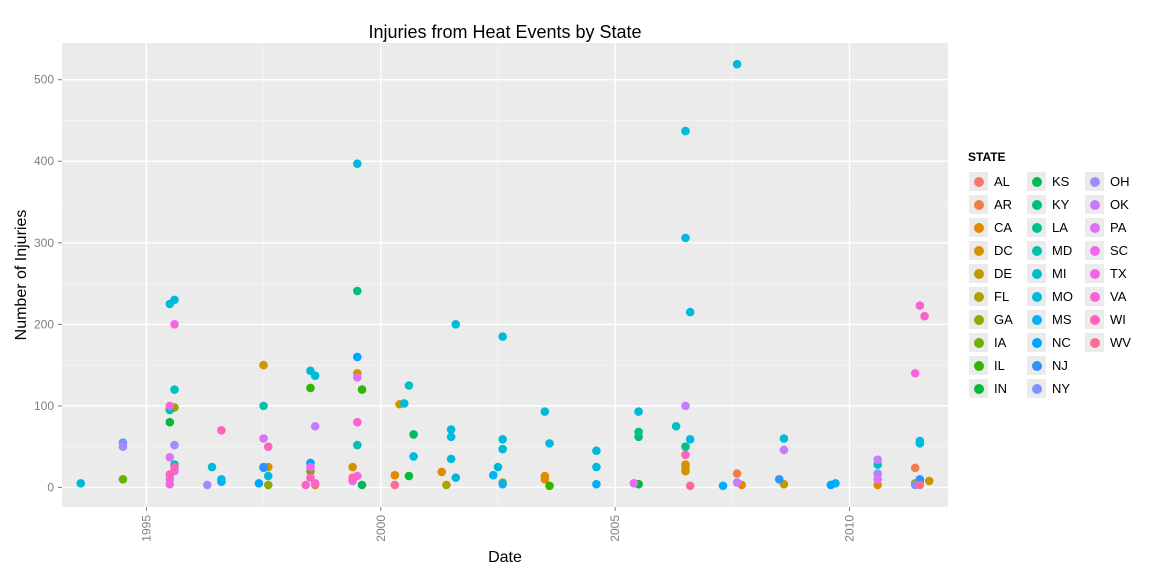 The width and height of the screenshot is (1152, 576). What do you see at coordinates (1061, 388) in the screenshot?
I see `legend-label: NY` at bounding box center [1061, 388].